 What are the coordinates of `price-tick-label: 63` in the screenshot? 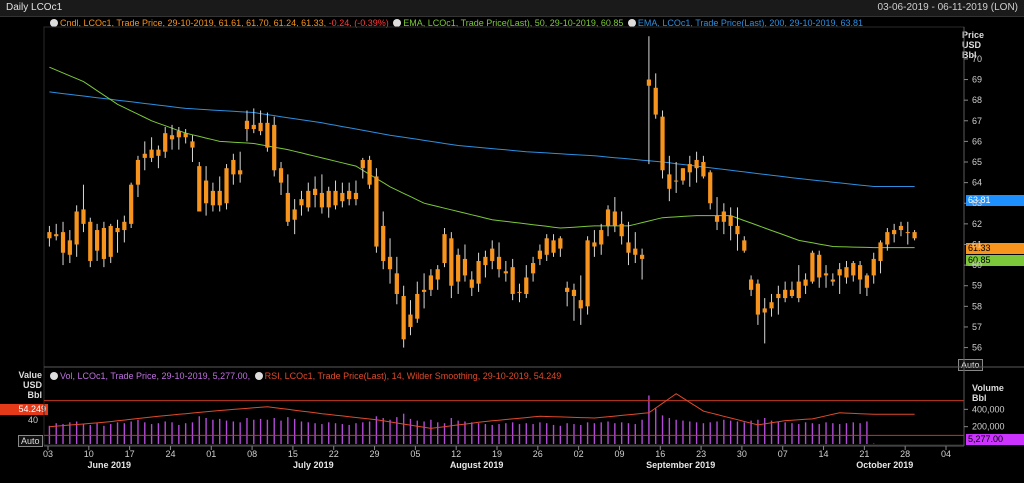 It's located at (977, 203).